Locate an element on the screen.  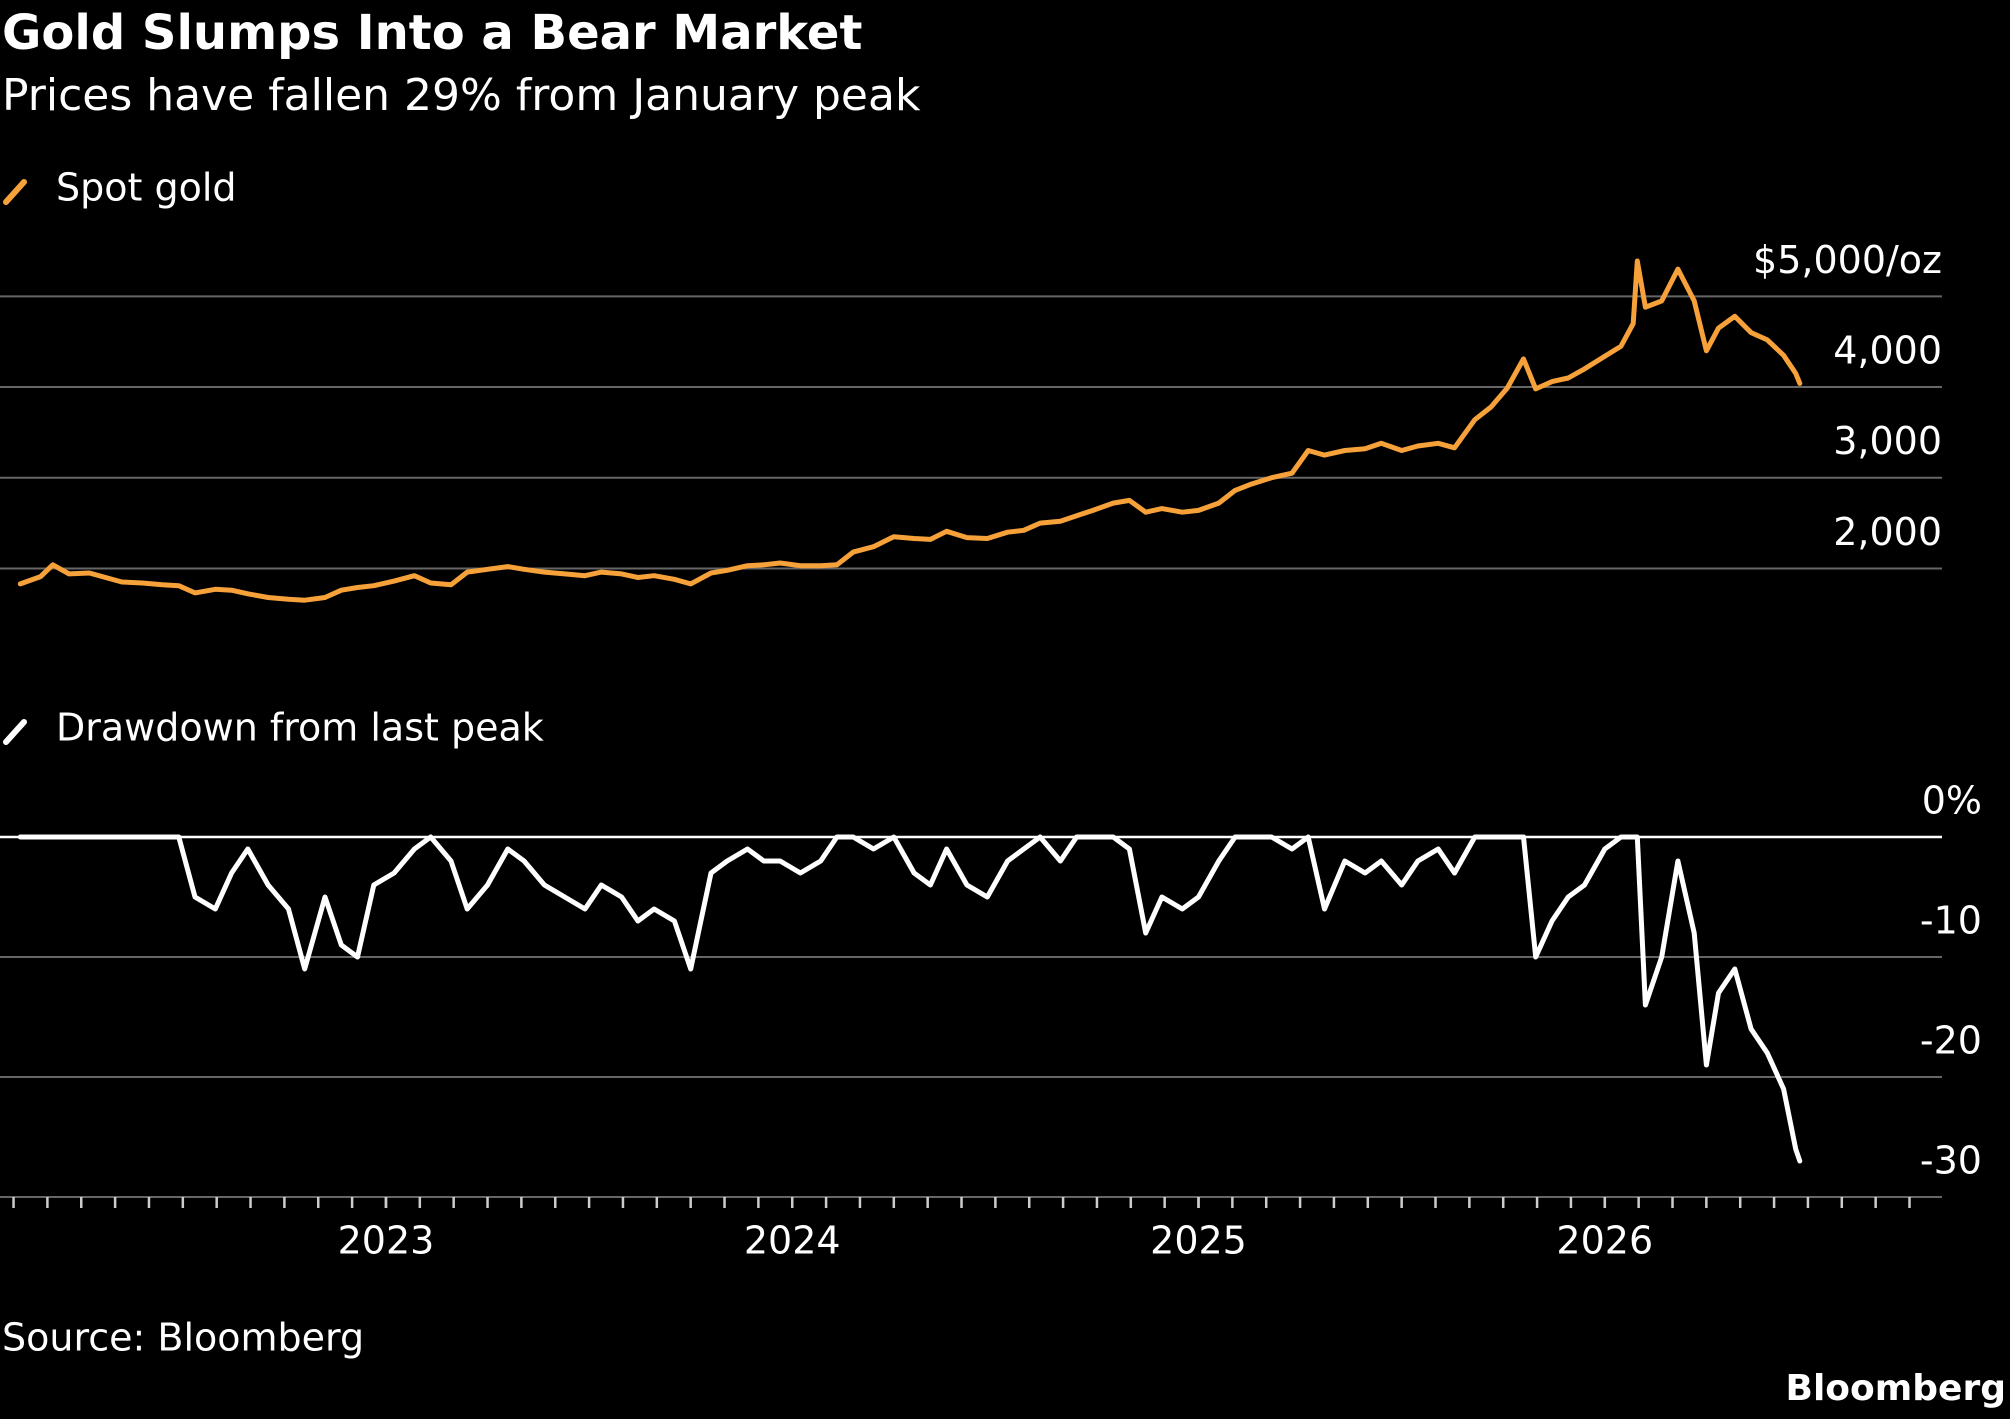
y-tick-label: 3,000 is located at coordinates (1887, 441).